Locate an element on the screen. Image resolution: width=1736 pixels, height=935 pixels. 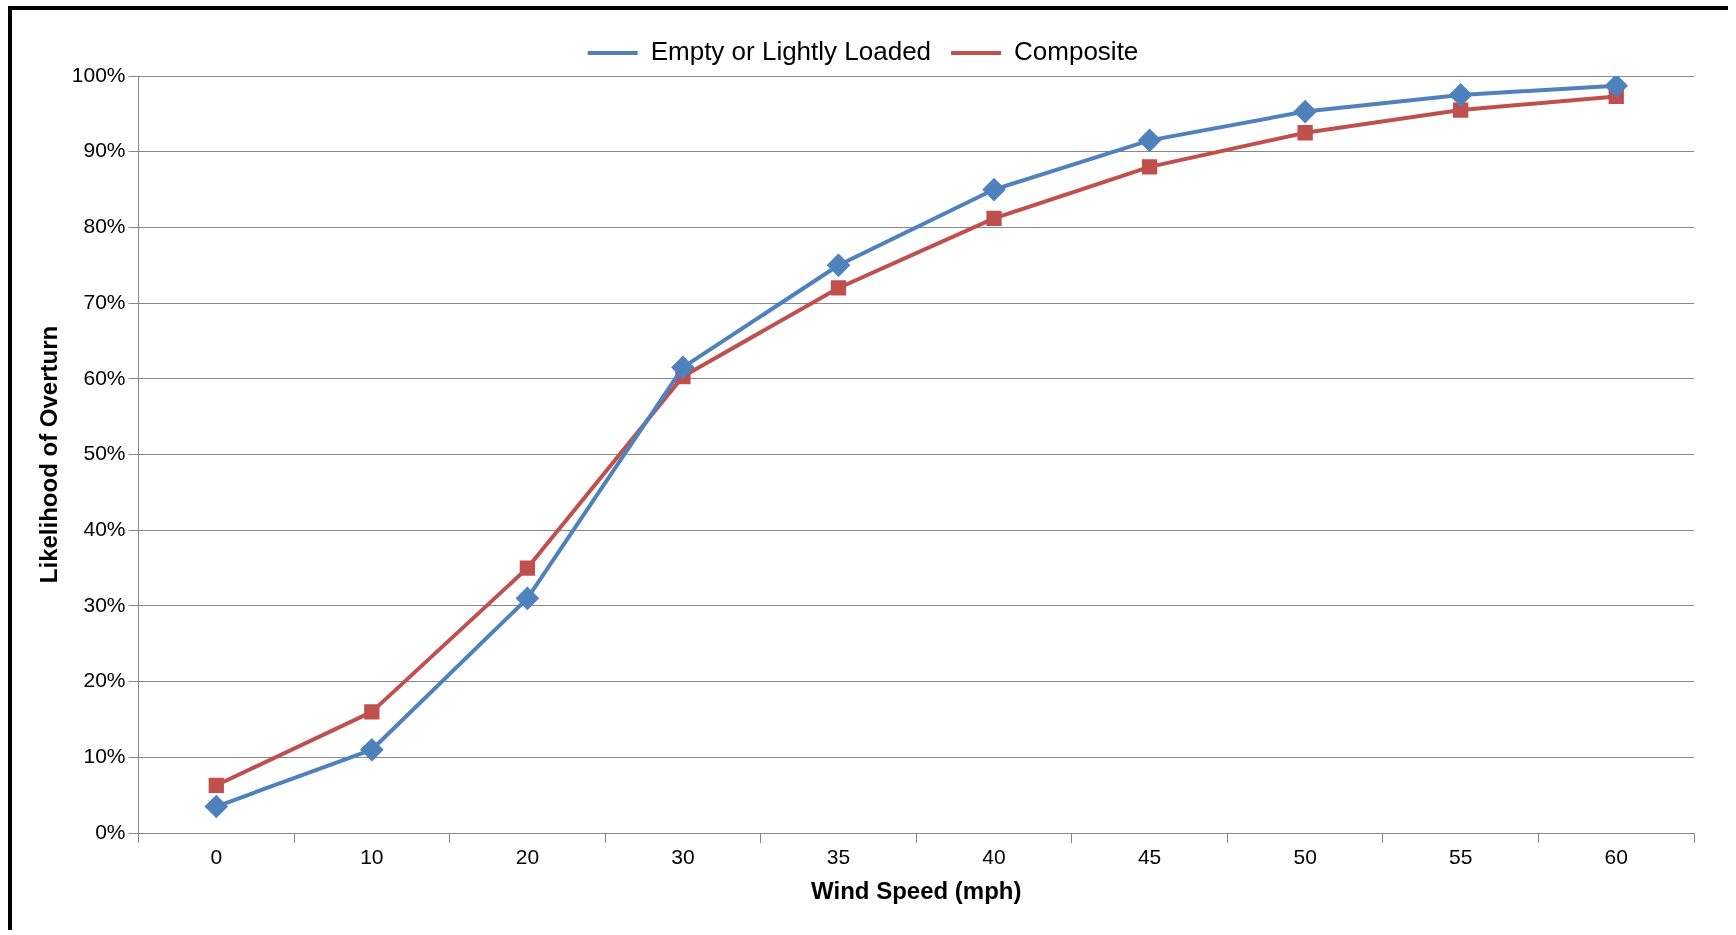
x-tick-label: 30 is located at coordinates (683, 857).